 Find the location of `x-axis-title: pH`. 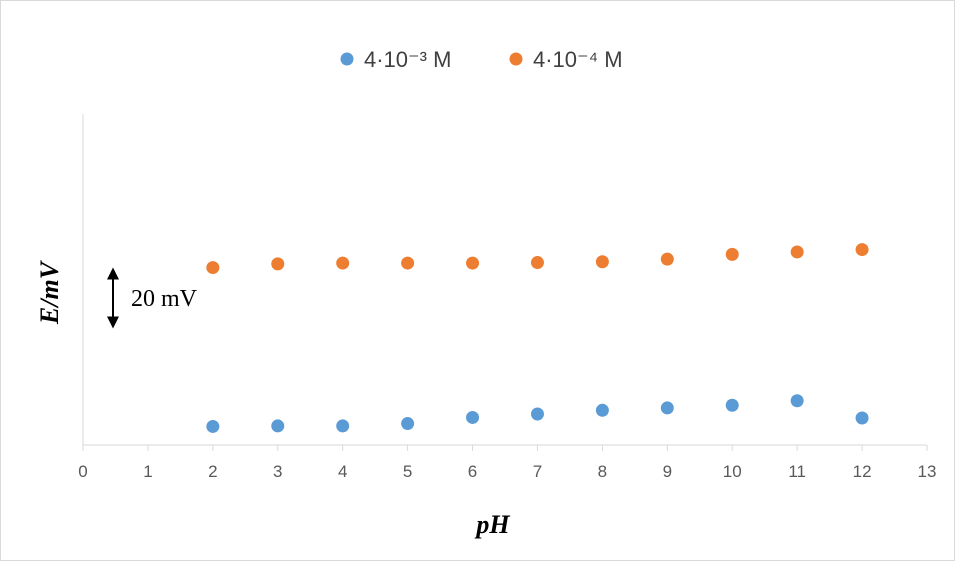

x-axis-title: pH is located at coordinates (492, 524).